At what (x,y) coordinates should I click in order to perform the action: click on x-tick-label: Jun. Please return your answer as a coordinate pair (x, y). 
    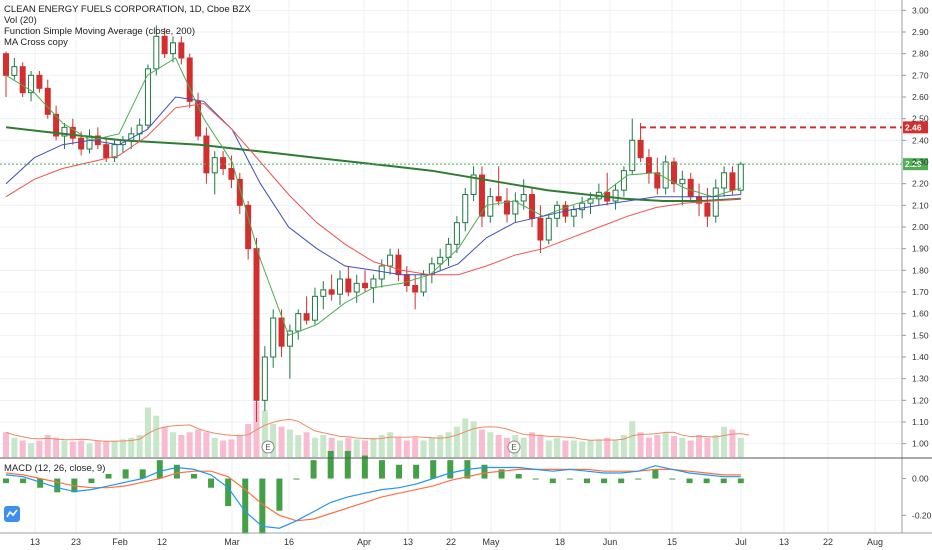
    Looking at the image, I should click on (610, 542).